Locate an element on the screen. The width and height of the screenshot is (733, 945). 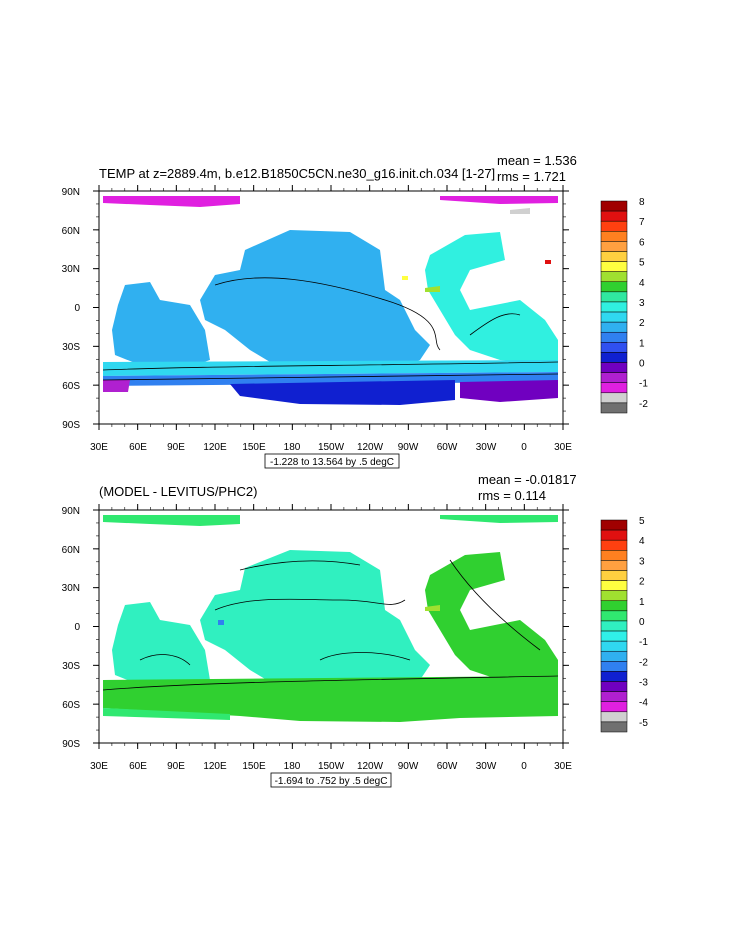
lon-tick-label: 150W is located at coordinates (331, 447).